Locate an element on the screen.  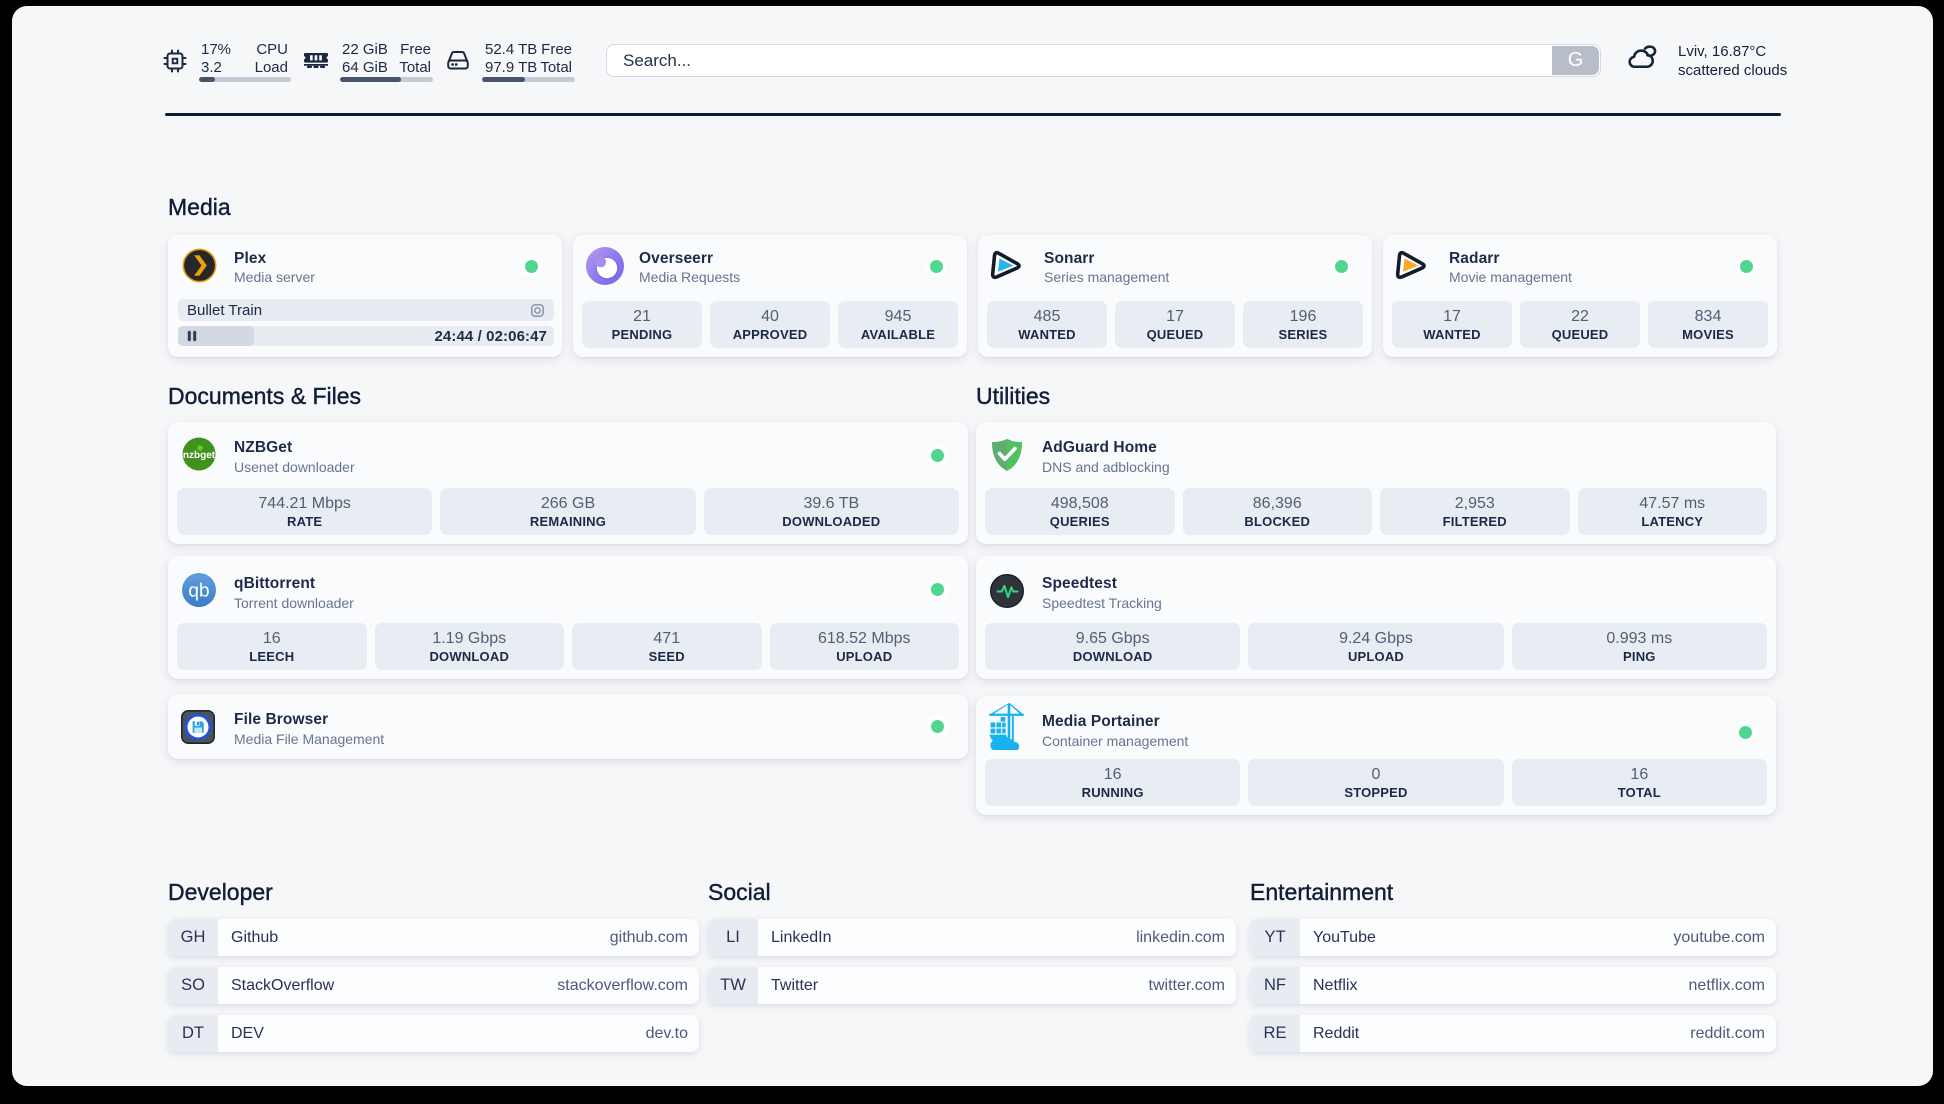
svg-text: qb is located at coordinates (198, 591).